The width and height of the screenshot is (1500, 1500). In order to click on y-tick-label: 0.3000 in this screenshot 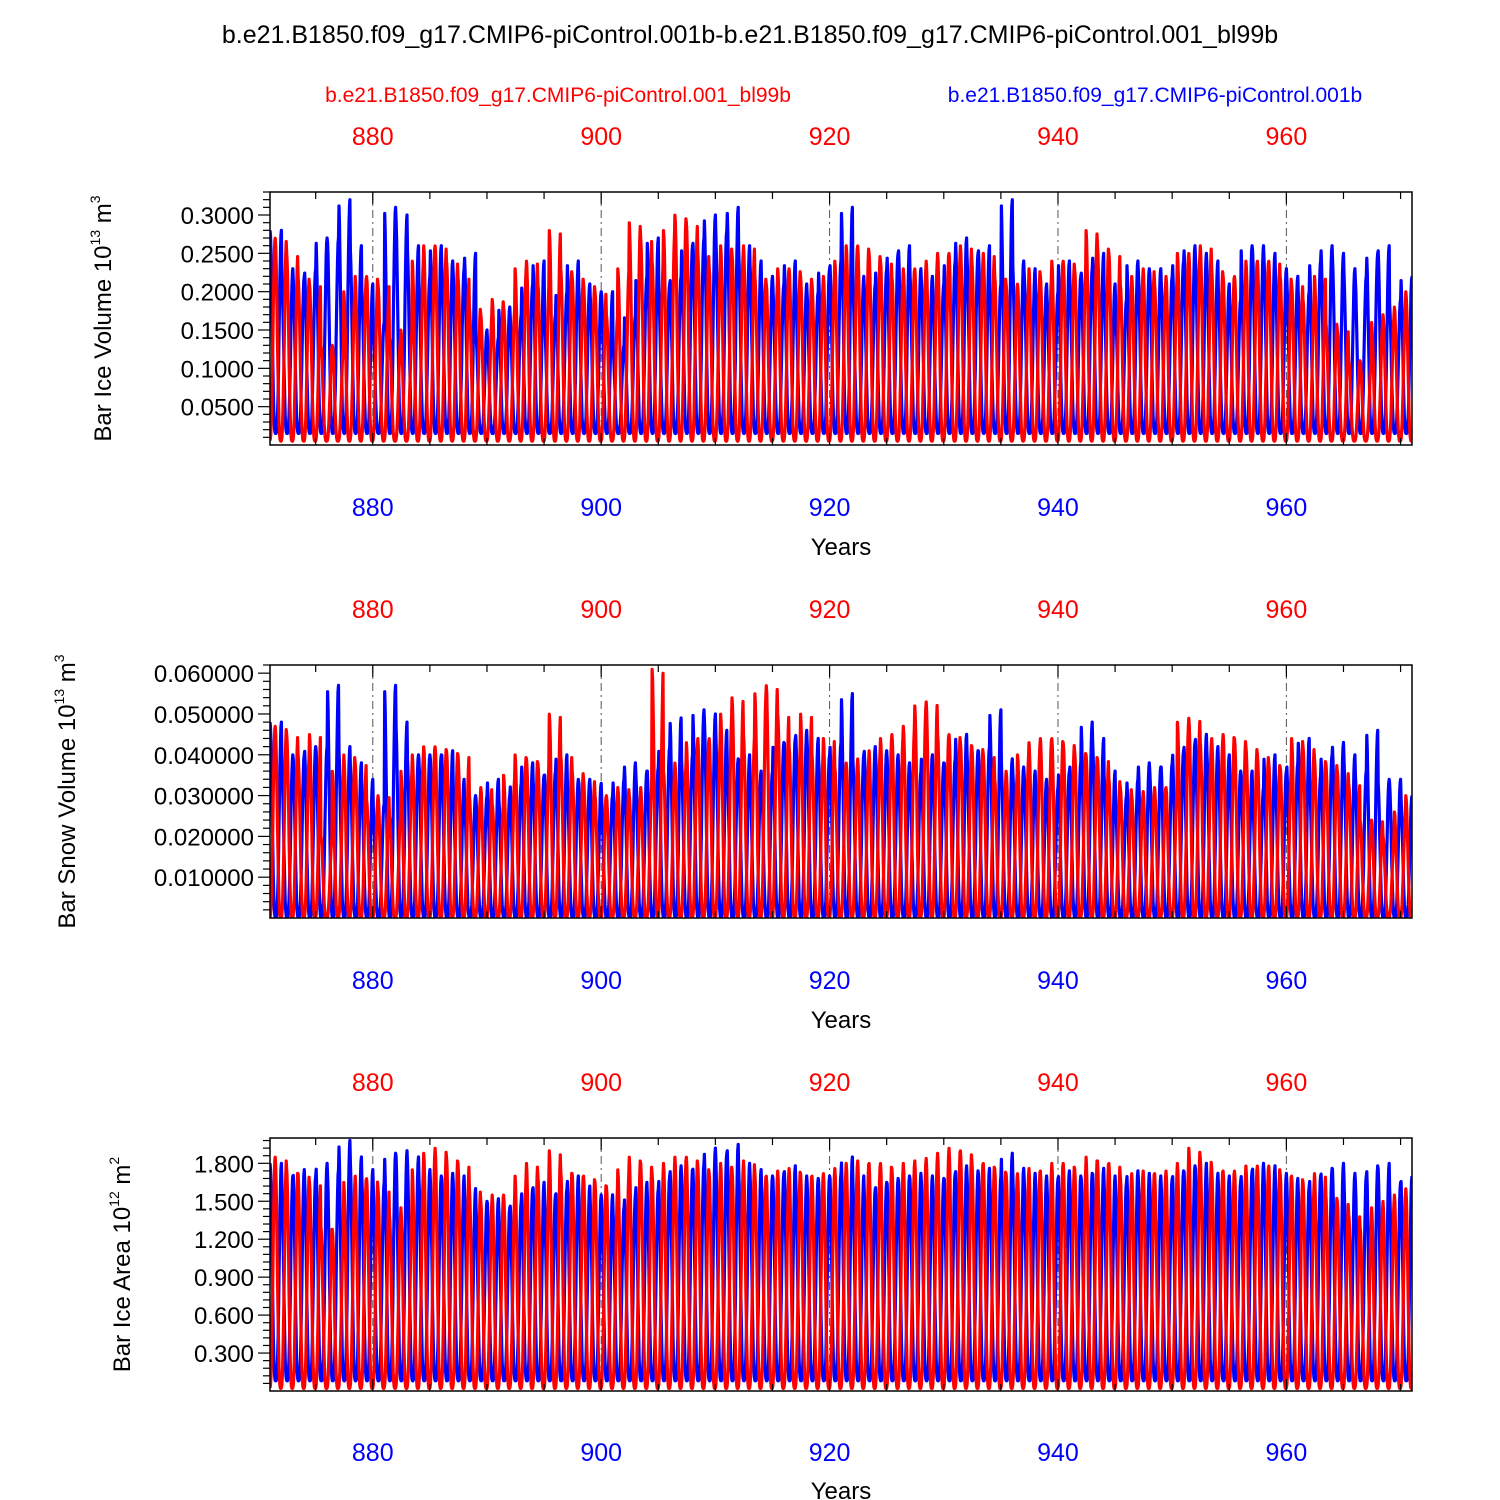, I will do `click(217, 216)`.